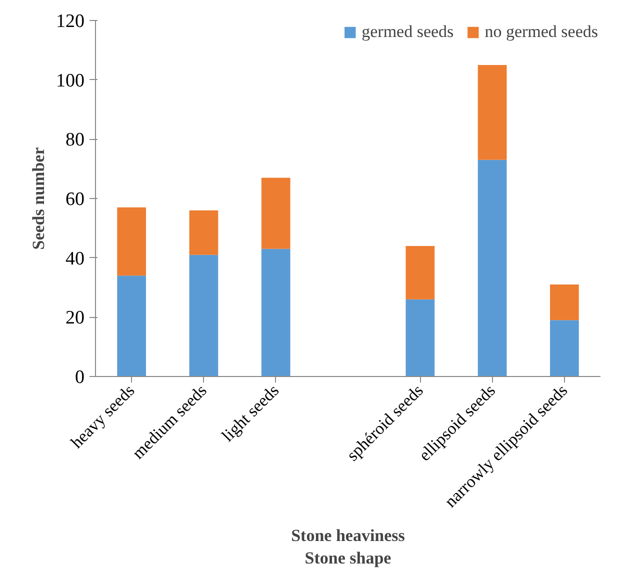 The height and width of the screenshot is (577, 621). Describe the element at coordinates (70, 81) in the screenshot. I see `y-tick-label: 100` at that location.